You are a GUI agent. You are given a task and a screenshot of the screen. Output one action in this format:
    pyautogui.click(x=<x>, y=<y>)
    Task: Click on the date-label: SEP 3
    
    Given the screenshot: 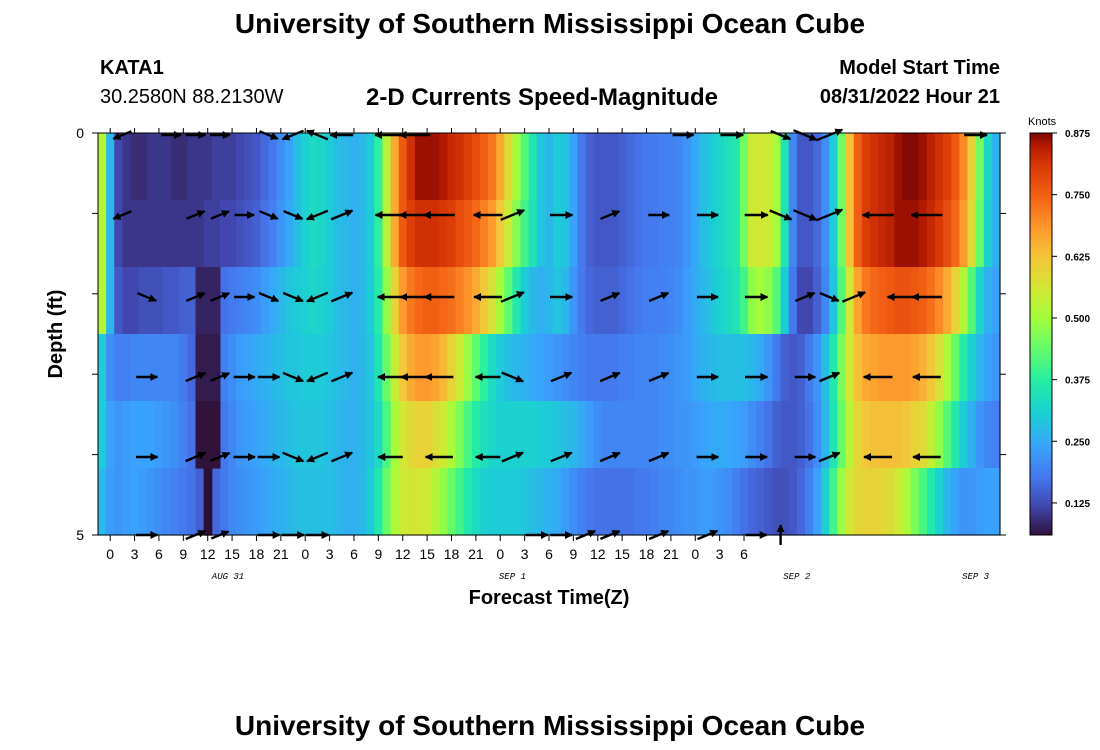 What is the action you would take?
    pyautogui.click(x=976, y=577)
    